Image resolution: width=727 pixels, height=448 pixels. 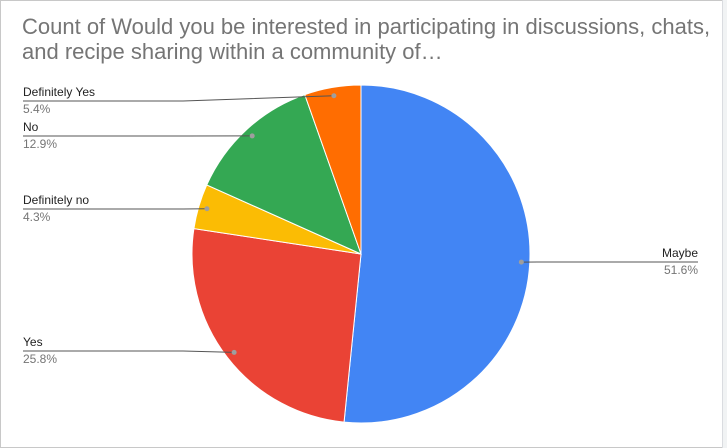 What do you see at coordinates (129, 351) in the screenshot?
I see `leader-line-yes` at bounding box center [129, 351].